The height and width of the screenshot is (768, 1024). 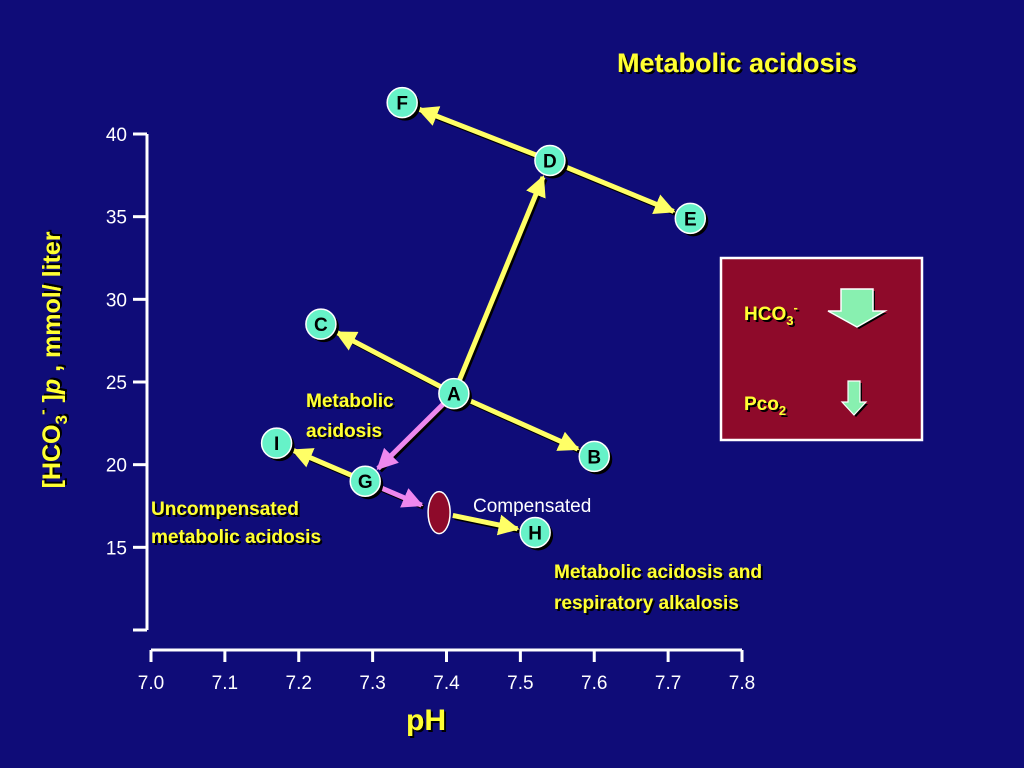 I want to click on point-d: D, so click(x=551, y=161).